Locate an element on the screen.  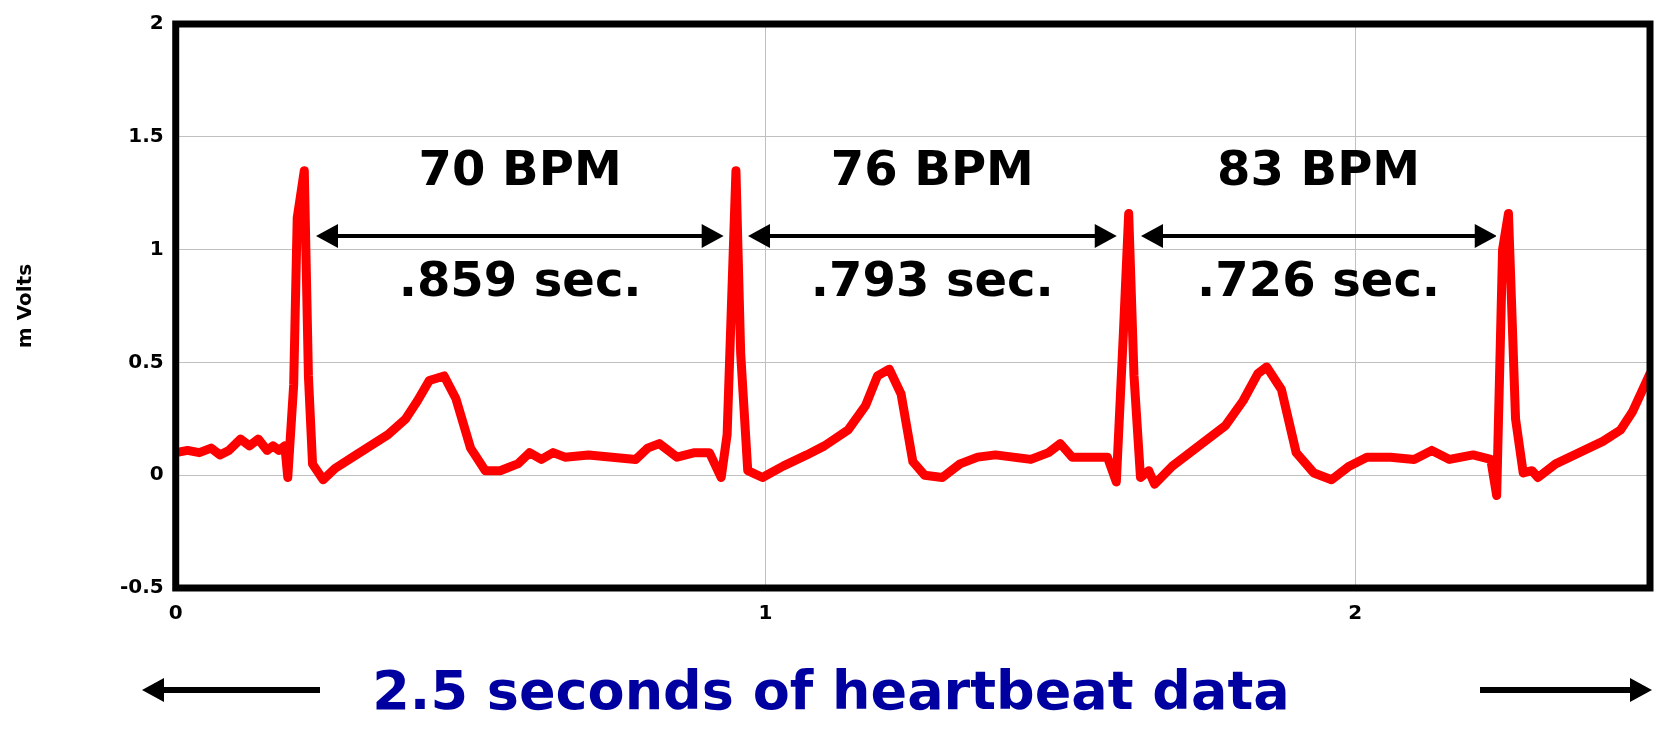
annotation: .726 sec. is located at coordinates (1319, 278).